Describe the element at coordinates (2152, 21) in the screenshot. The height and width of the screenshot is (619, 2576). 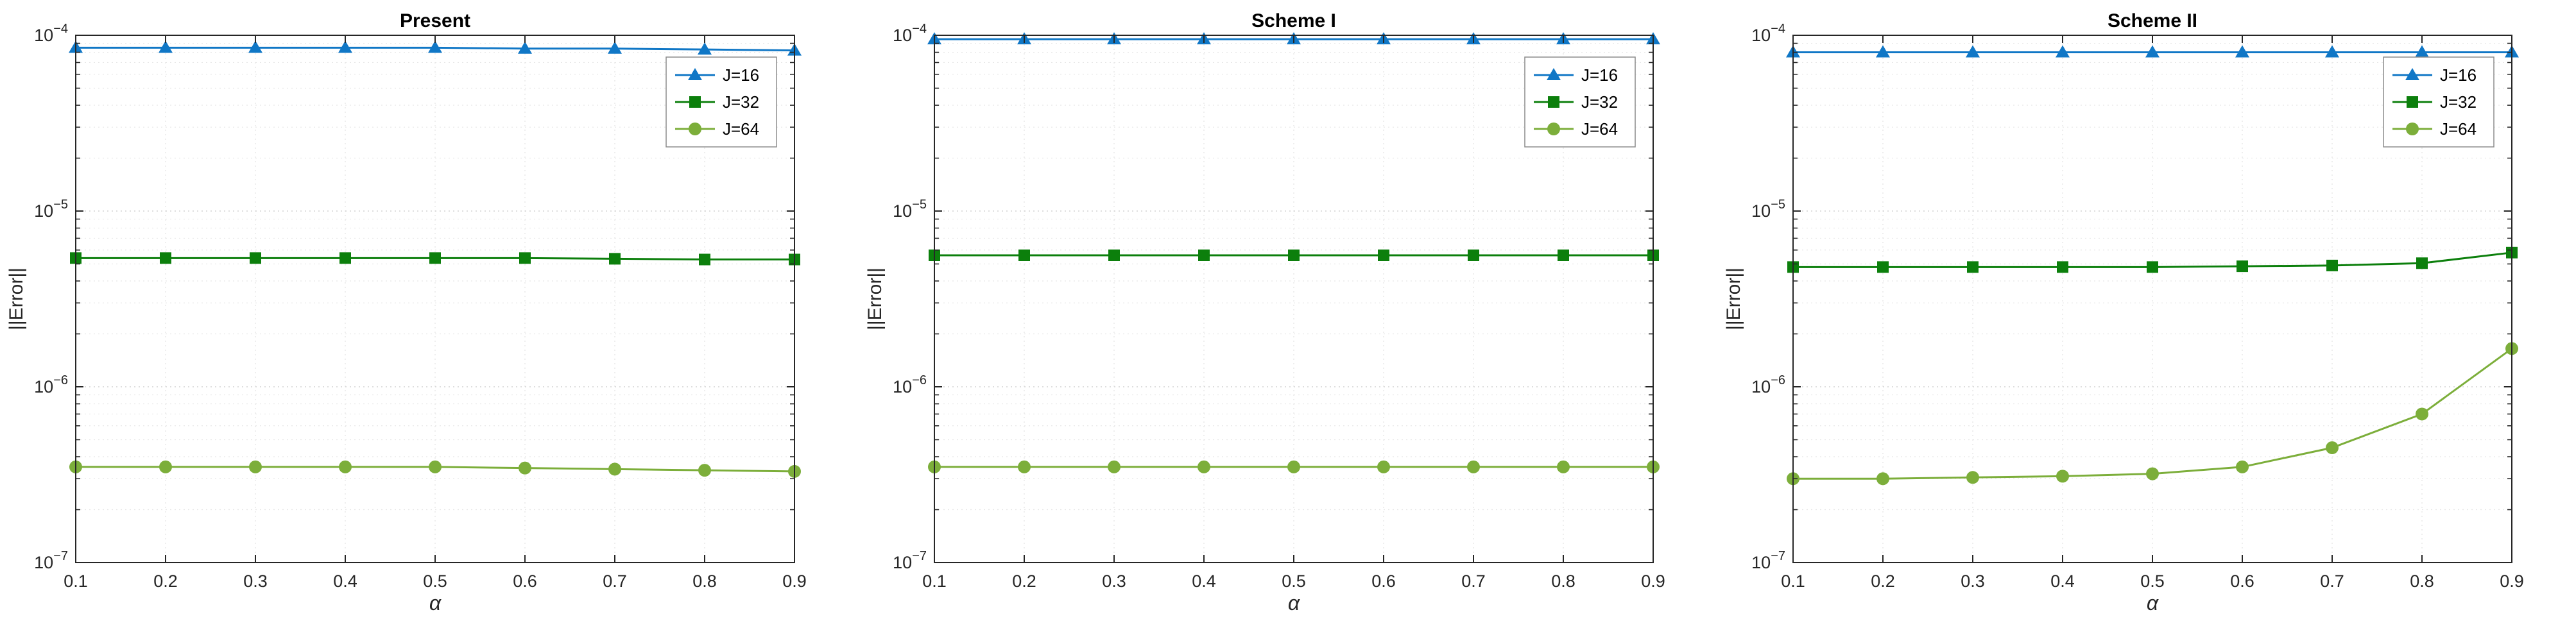
I see `chart-title: Scheme II` at that location.